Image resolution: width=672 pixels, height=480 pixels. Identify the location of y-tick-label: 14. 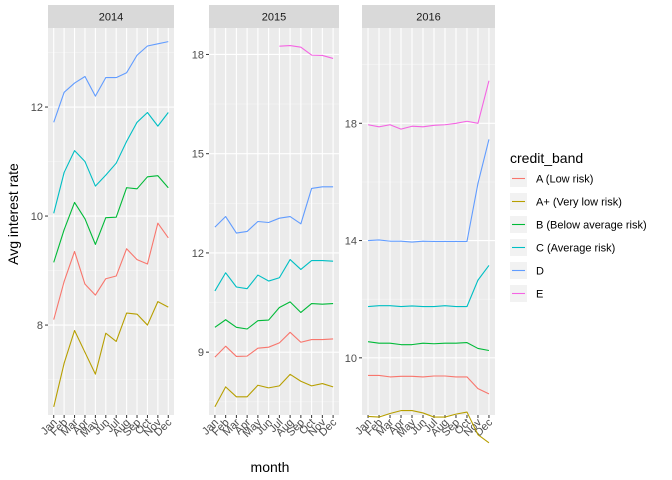
(351, 242).